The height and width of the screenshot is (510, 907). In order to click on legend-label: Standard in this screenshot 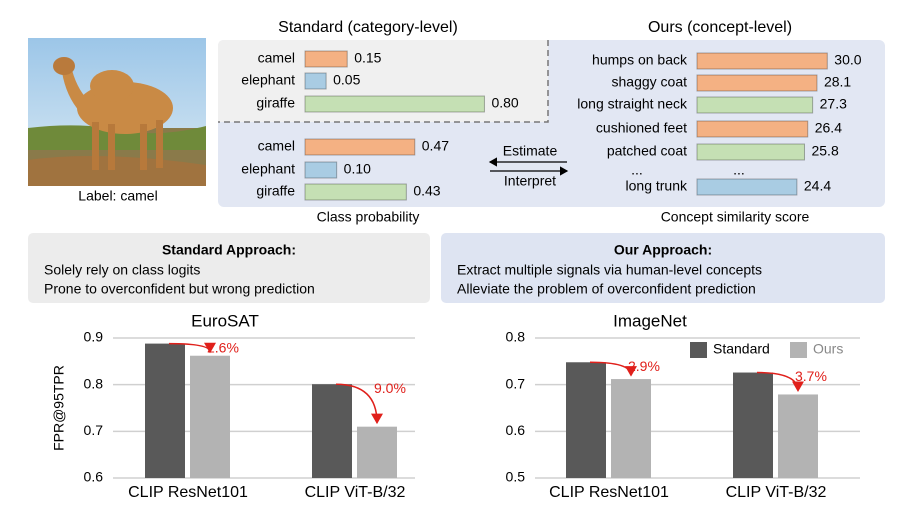, I will do `click(741, 349)`.